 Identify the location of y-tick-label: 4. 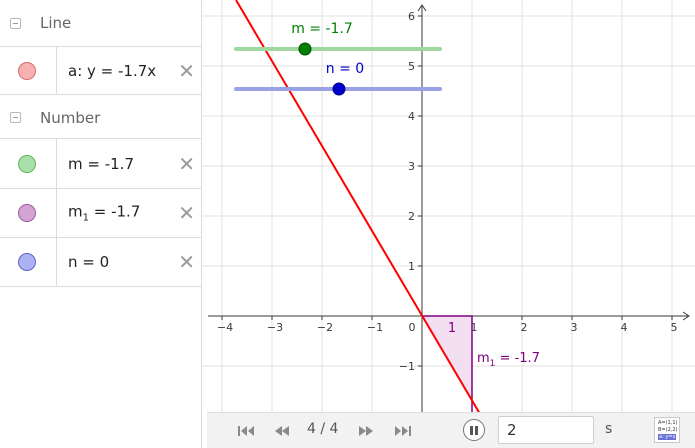
(411, 116).